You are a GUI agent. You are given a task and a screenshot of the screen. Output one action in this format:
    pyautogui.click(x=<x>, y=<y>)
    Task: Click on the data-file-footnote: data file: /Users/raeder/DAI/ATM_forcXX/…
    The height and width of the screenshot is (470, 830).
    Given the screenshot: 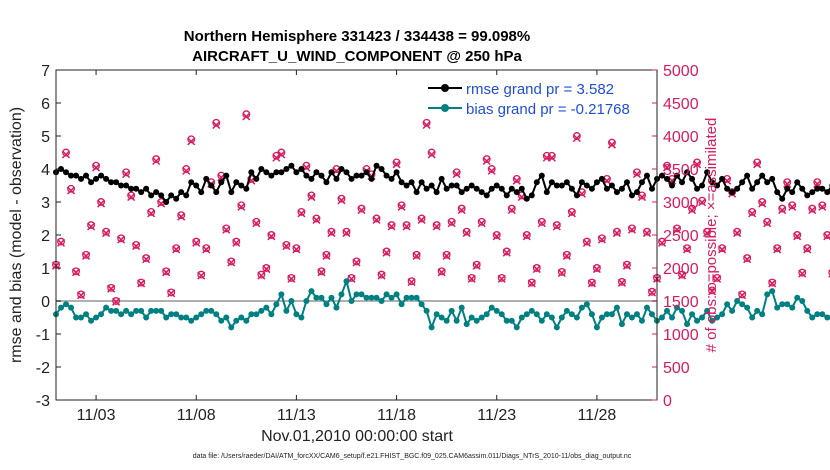 What is the action you would take?
    pyautogui.click(x=412, y=456)
    